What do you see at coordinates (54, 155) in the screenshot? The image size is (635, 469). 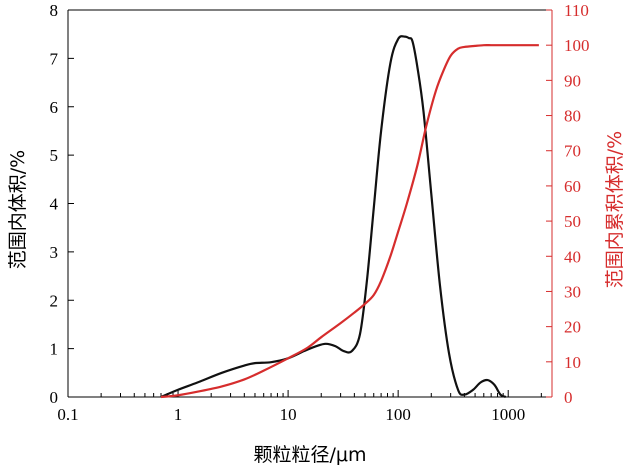 I see `y-left-tick-label: 5` at bounding box center [54, 155].